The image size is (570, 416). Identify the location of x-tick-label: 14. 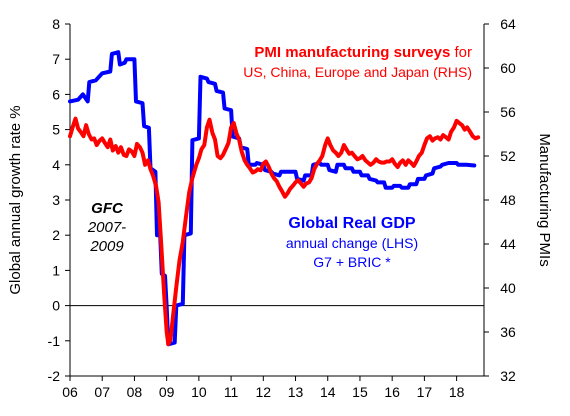
(328, 392).